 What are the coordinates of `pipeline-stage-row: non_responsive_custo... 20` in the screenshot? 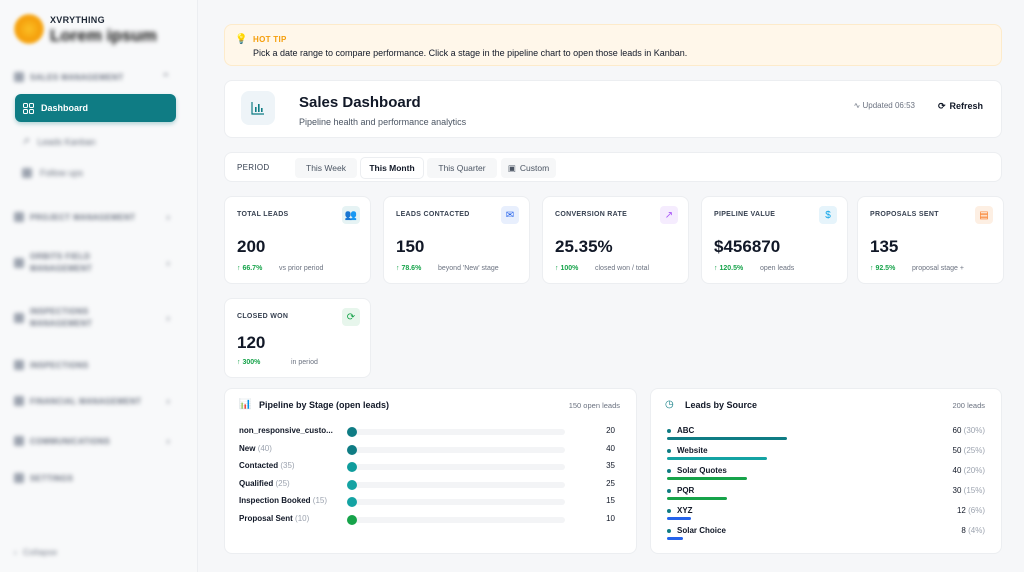 It's located at (435, 432).